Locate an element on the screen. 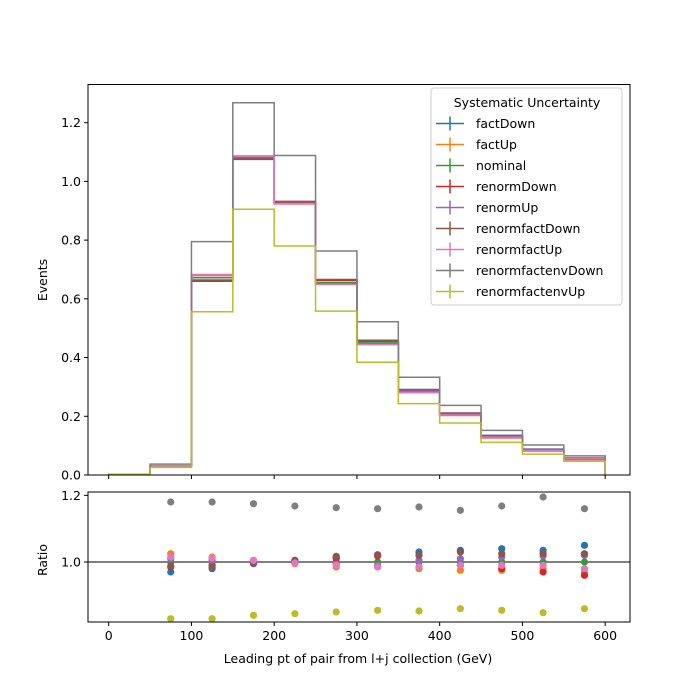 This screenshot has width=700, height=700. ratio-plot-frame is located at coordinates (359, 557).